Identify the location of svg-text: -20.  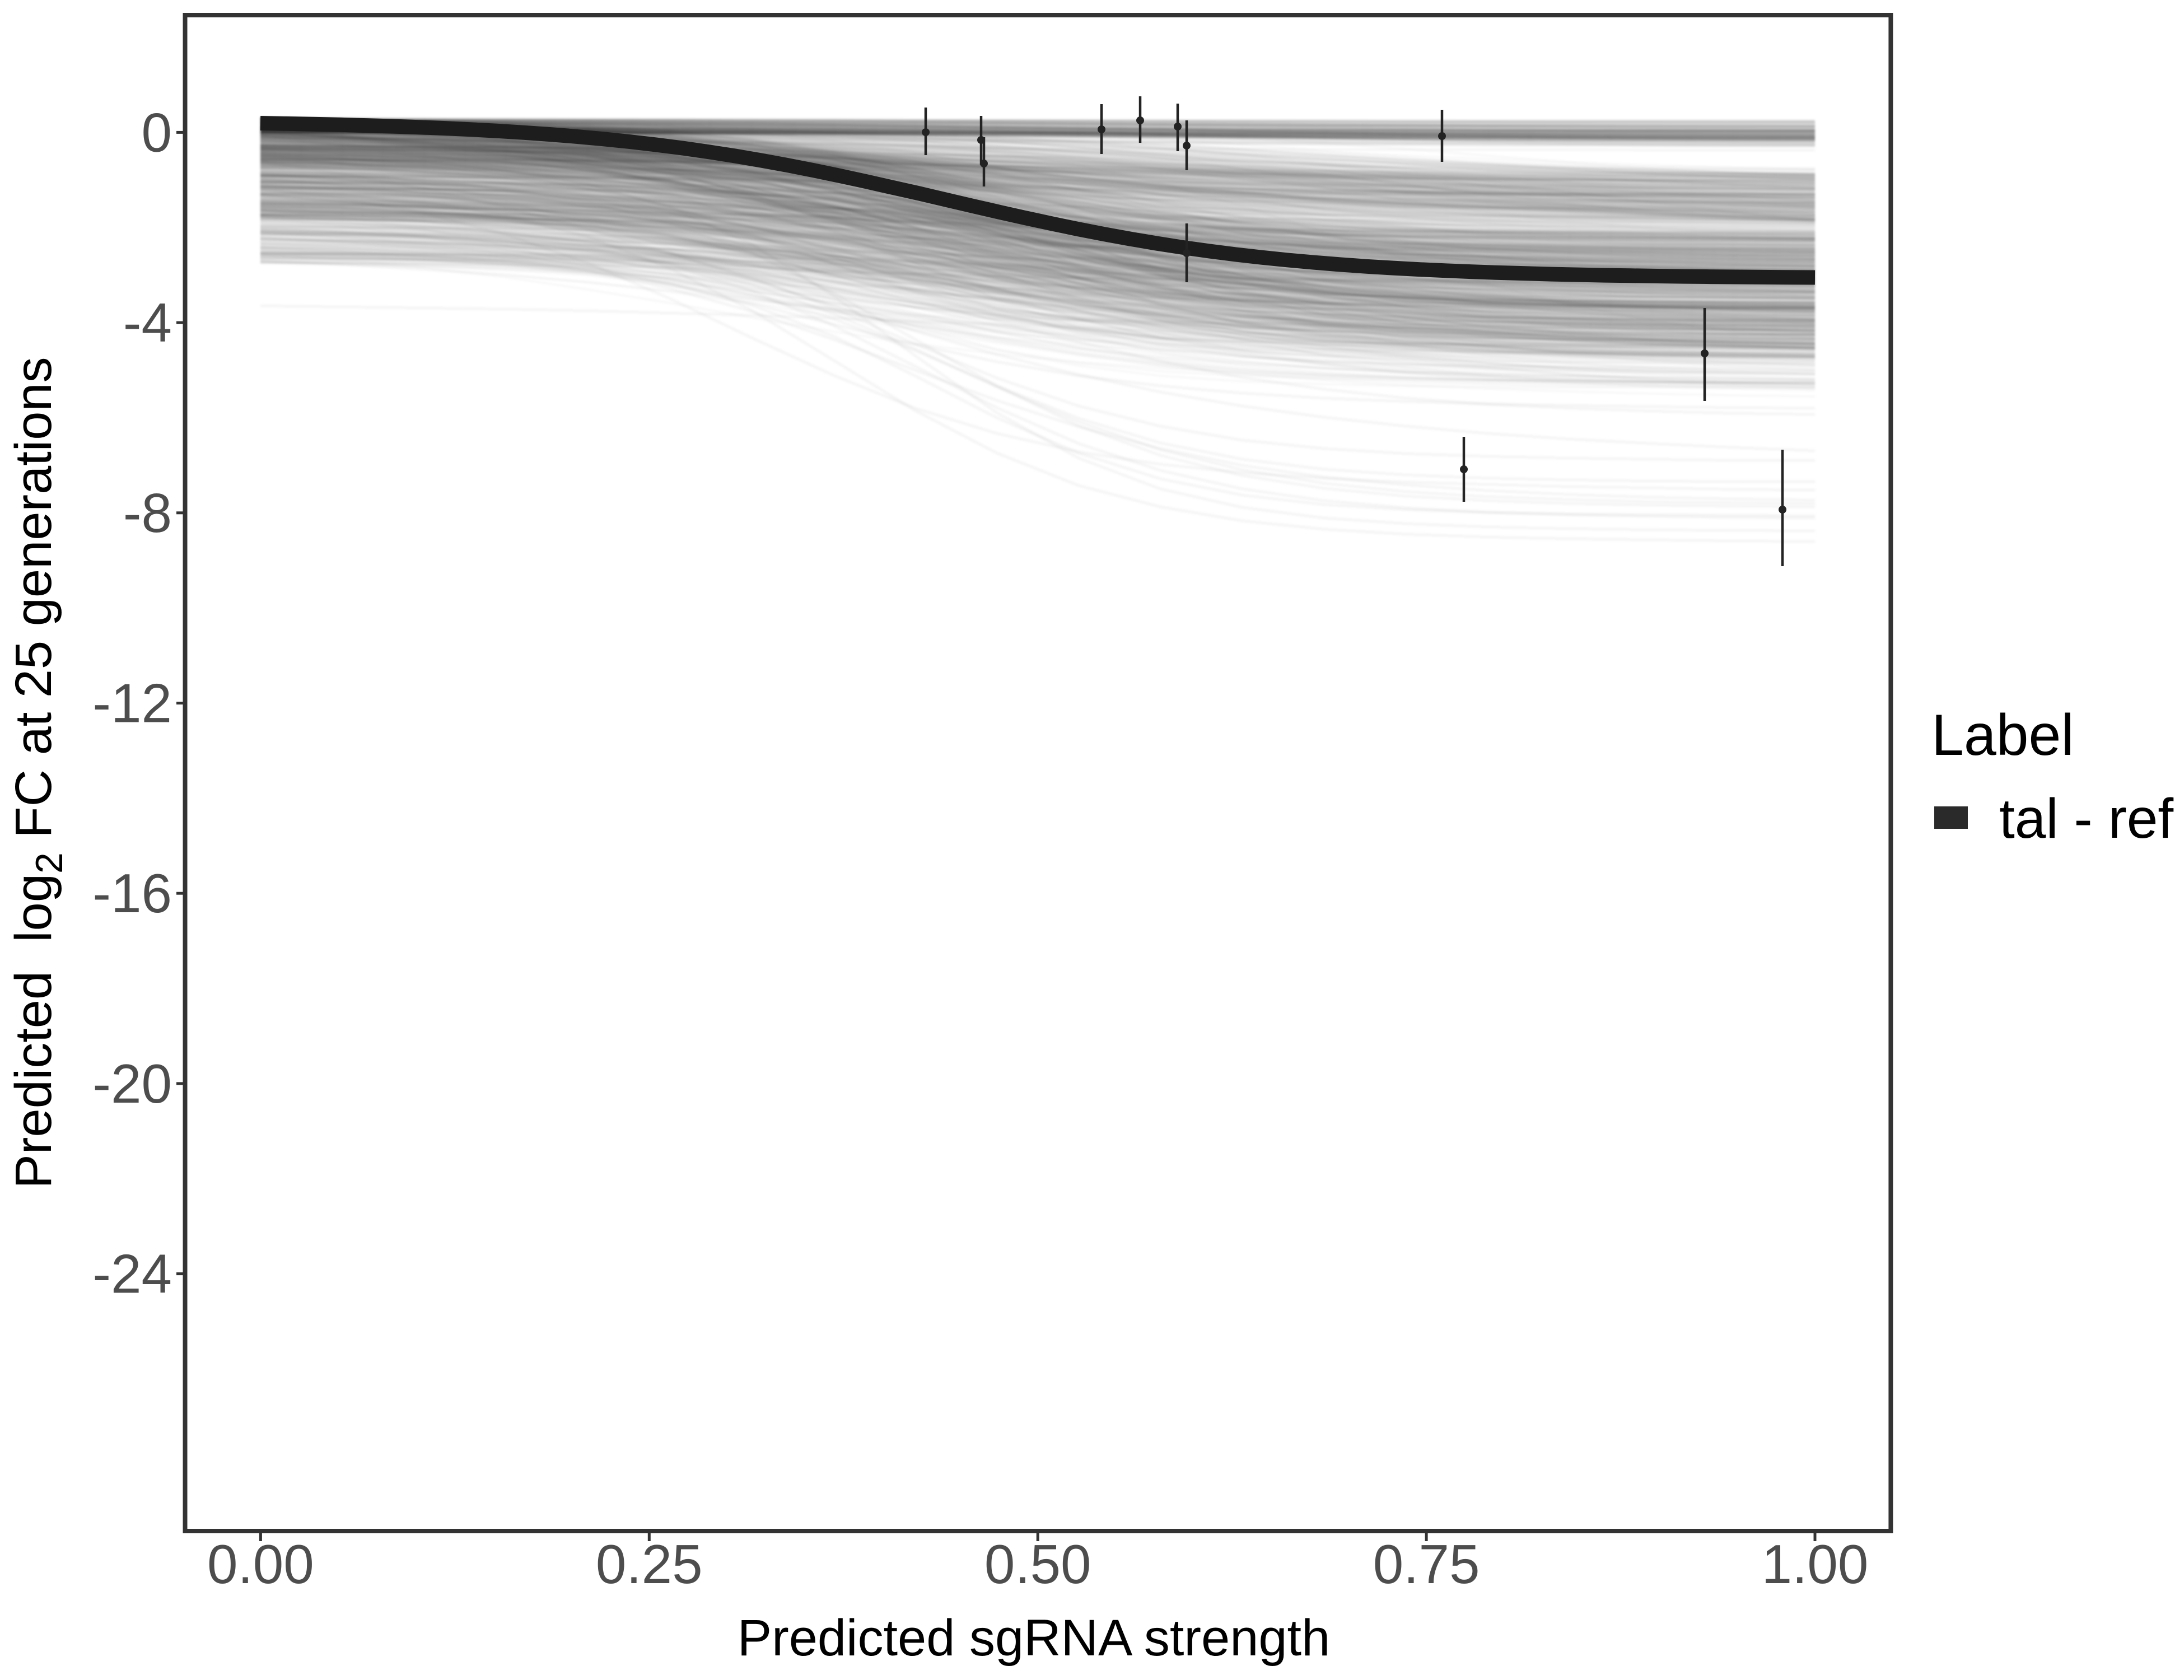
(132, 1084).